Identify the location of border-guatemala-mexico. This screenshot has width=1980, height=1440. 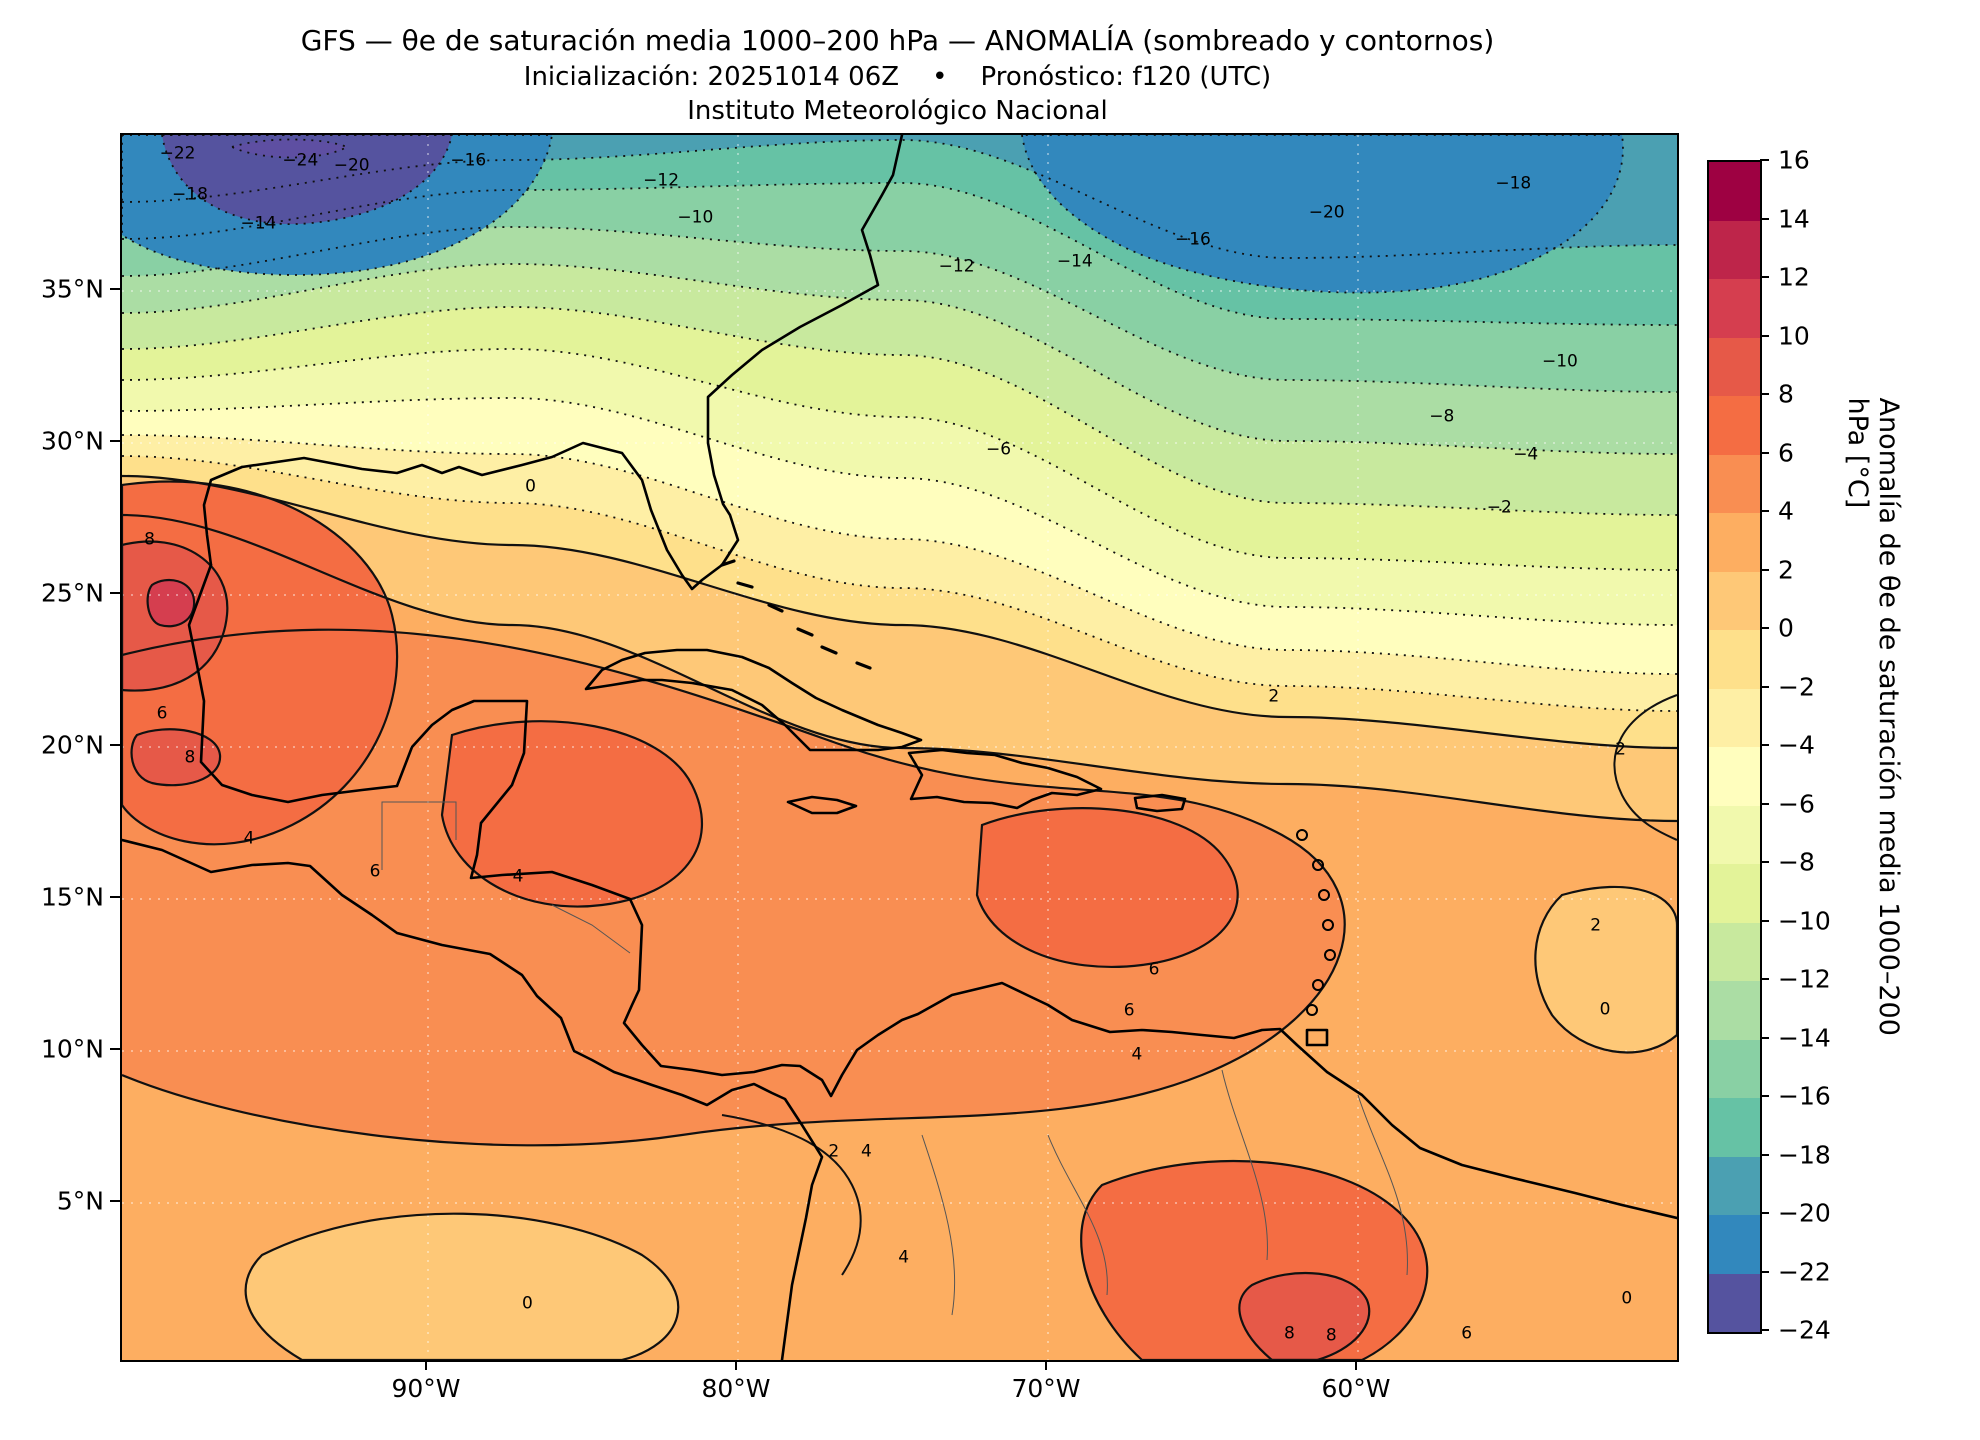
(419, 835).